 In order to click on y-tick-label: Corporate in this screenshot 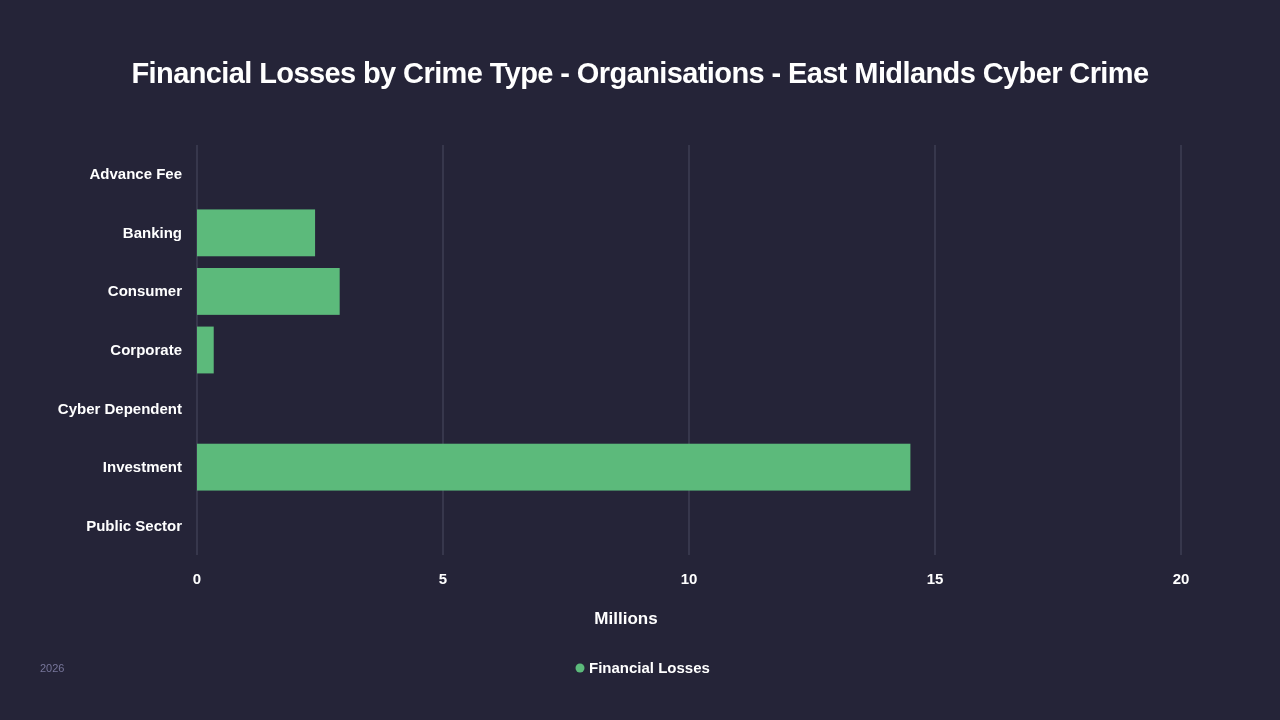, I will do `click(146, 349)`.